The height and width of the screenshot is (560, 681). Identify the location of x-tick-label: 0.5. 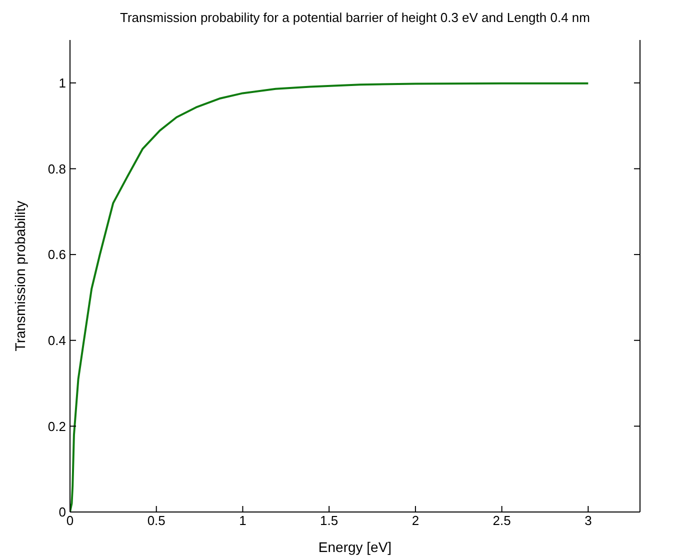
(156, 520).